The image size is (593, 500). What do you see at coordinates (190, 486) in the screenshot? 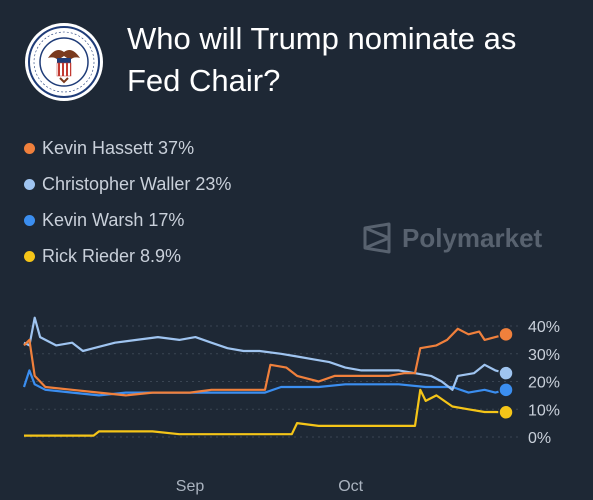
I see `x-tick-label: Sep` at bounding box center [190, 486].